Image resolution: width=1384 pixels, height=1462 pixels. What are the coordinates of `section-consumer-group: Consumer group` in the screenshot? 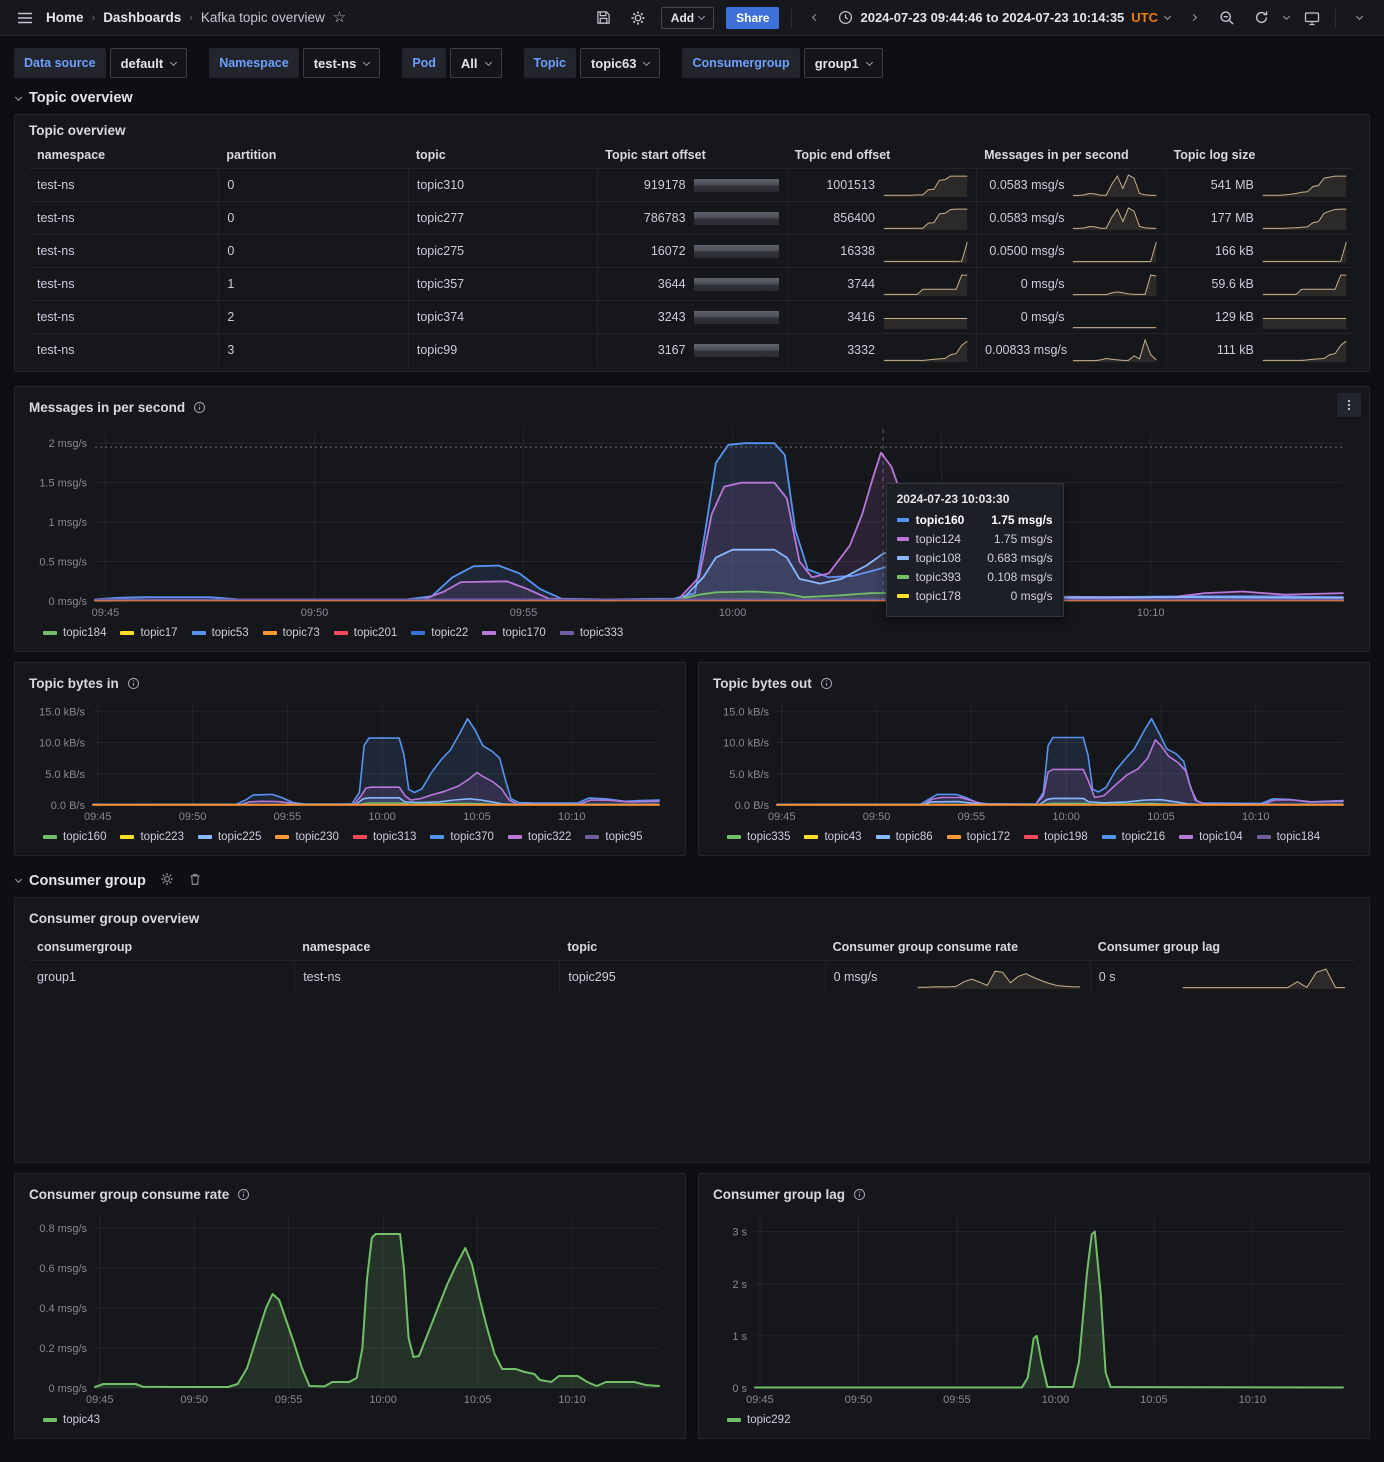 It's located at (692, 880).